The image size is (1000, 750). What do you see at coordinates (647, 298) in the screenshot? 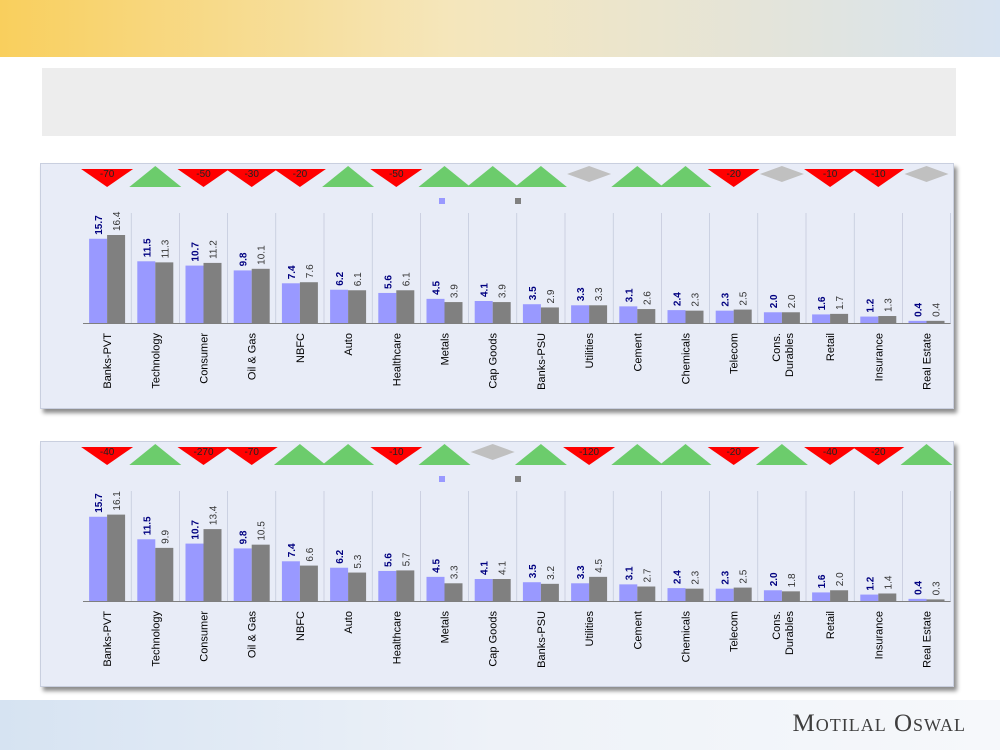
I see `data-label-series-2: 2.6` at bounding box center [647, 298].